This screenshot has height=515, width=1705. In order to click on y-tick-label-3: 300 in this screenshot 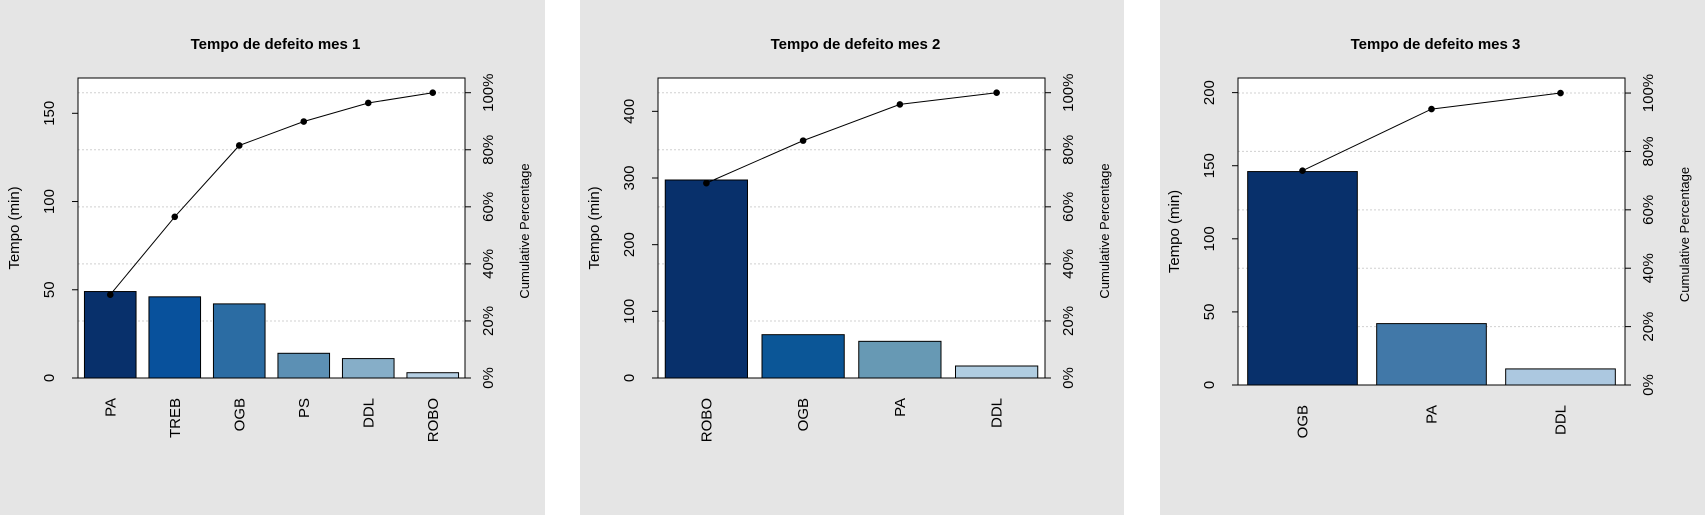, I will do `click(629, 177)`.